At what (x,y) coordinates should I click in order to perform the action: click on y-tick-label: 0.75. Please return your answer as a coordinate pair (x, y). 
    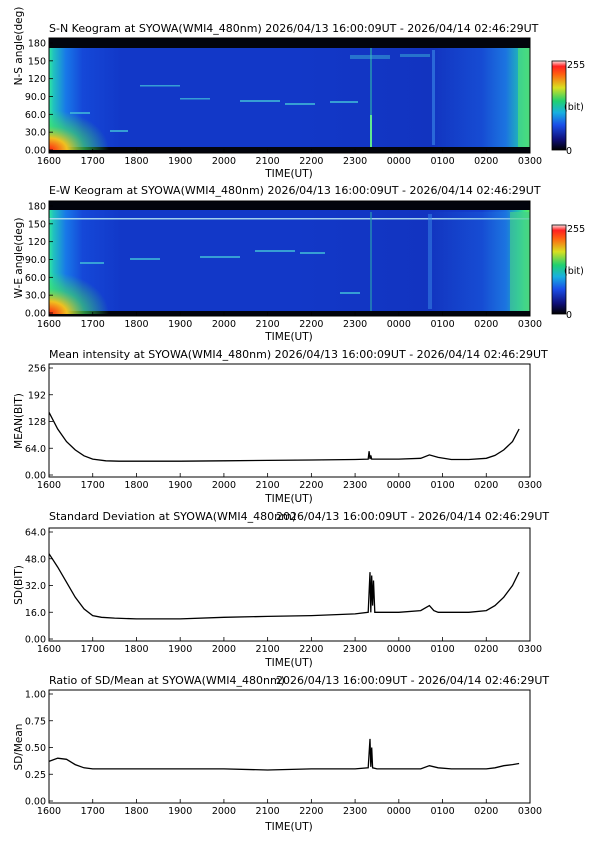
    Looking at the image, I should click on (35, 721).